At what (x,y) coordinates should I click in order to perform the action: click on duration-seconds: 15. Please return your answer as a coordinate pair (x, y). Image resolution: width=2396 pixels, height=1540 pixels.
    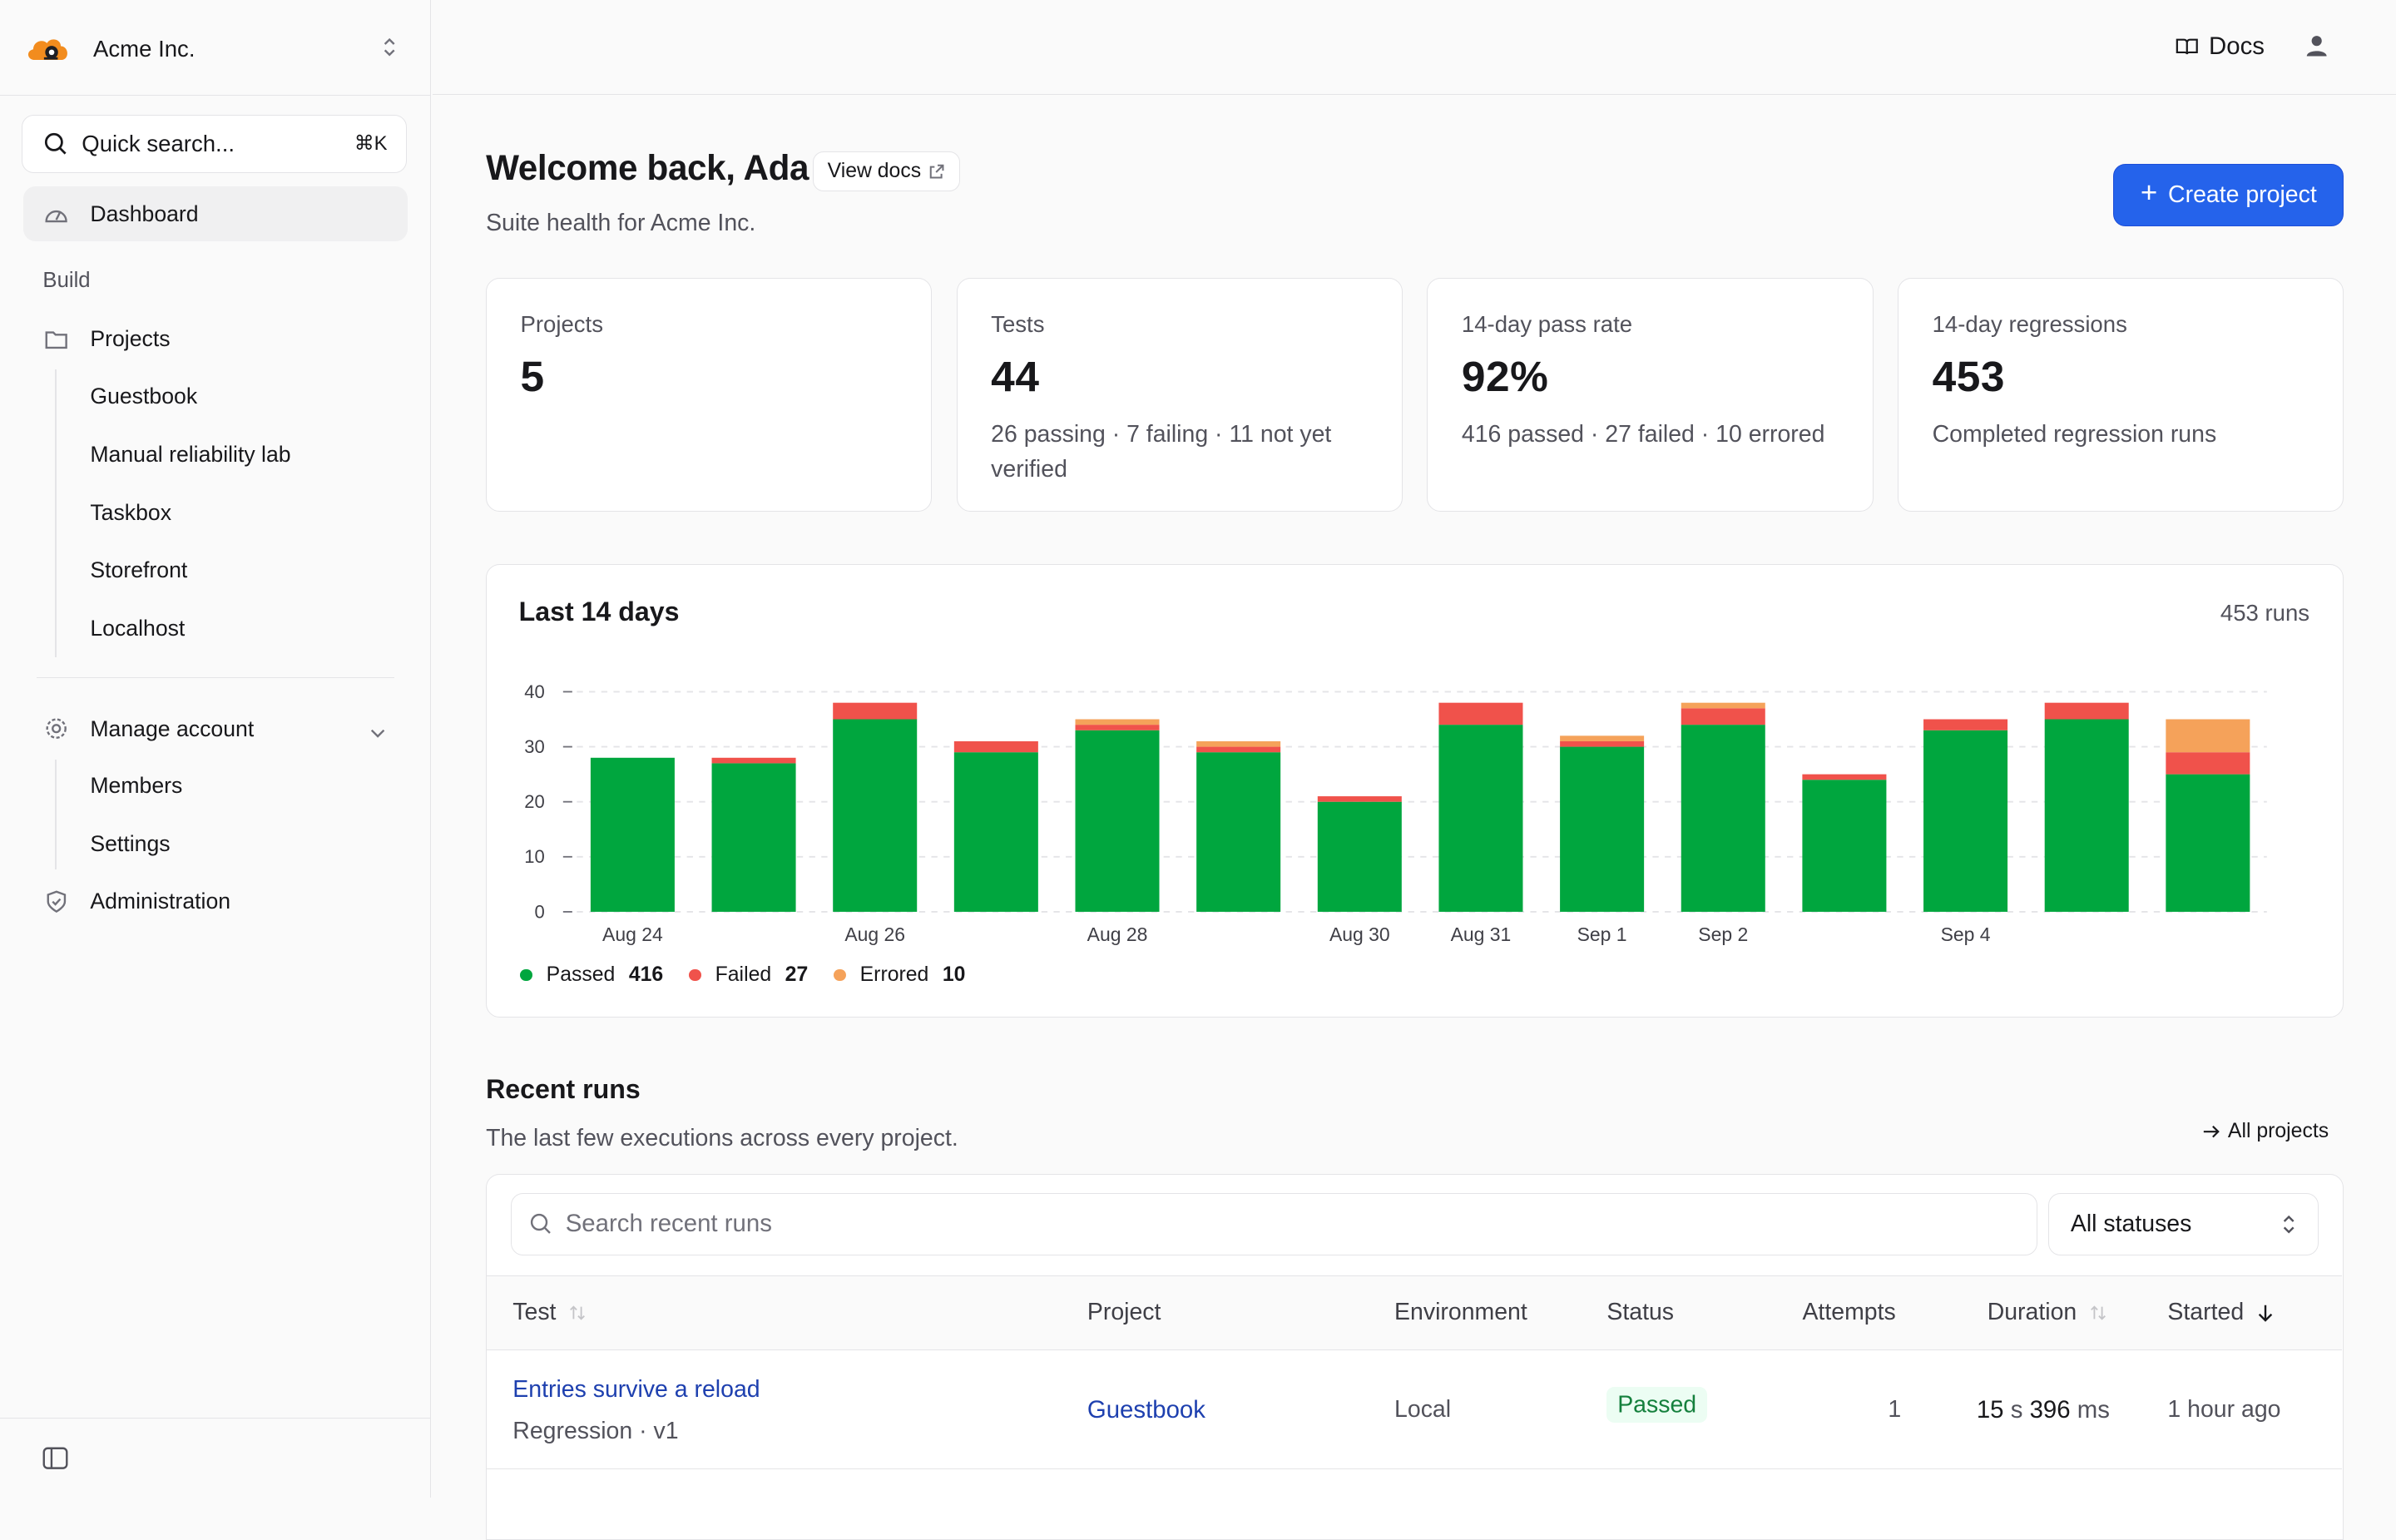
    Looking at the image, I should click on (1990, 1409).